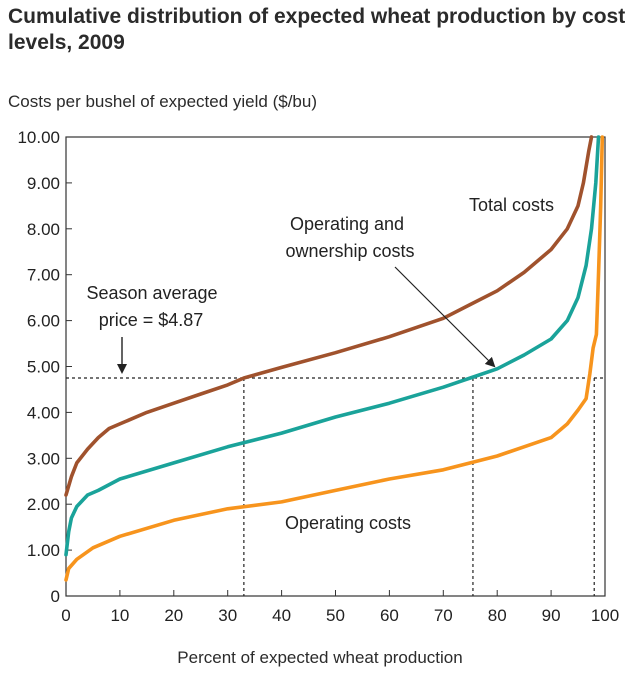  Describe the element at coordinates (43, 275) in the screenshot. I see `y-tick-label: 7.00` at that location.